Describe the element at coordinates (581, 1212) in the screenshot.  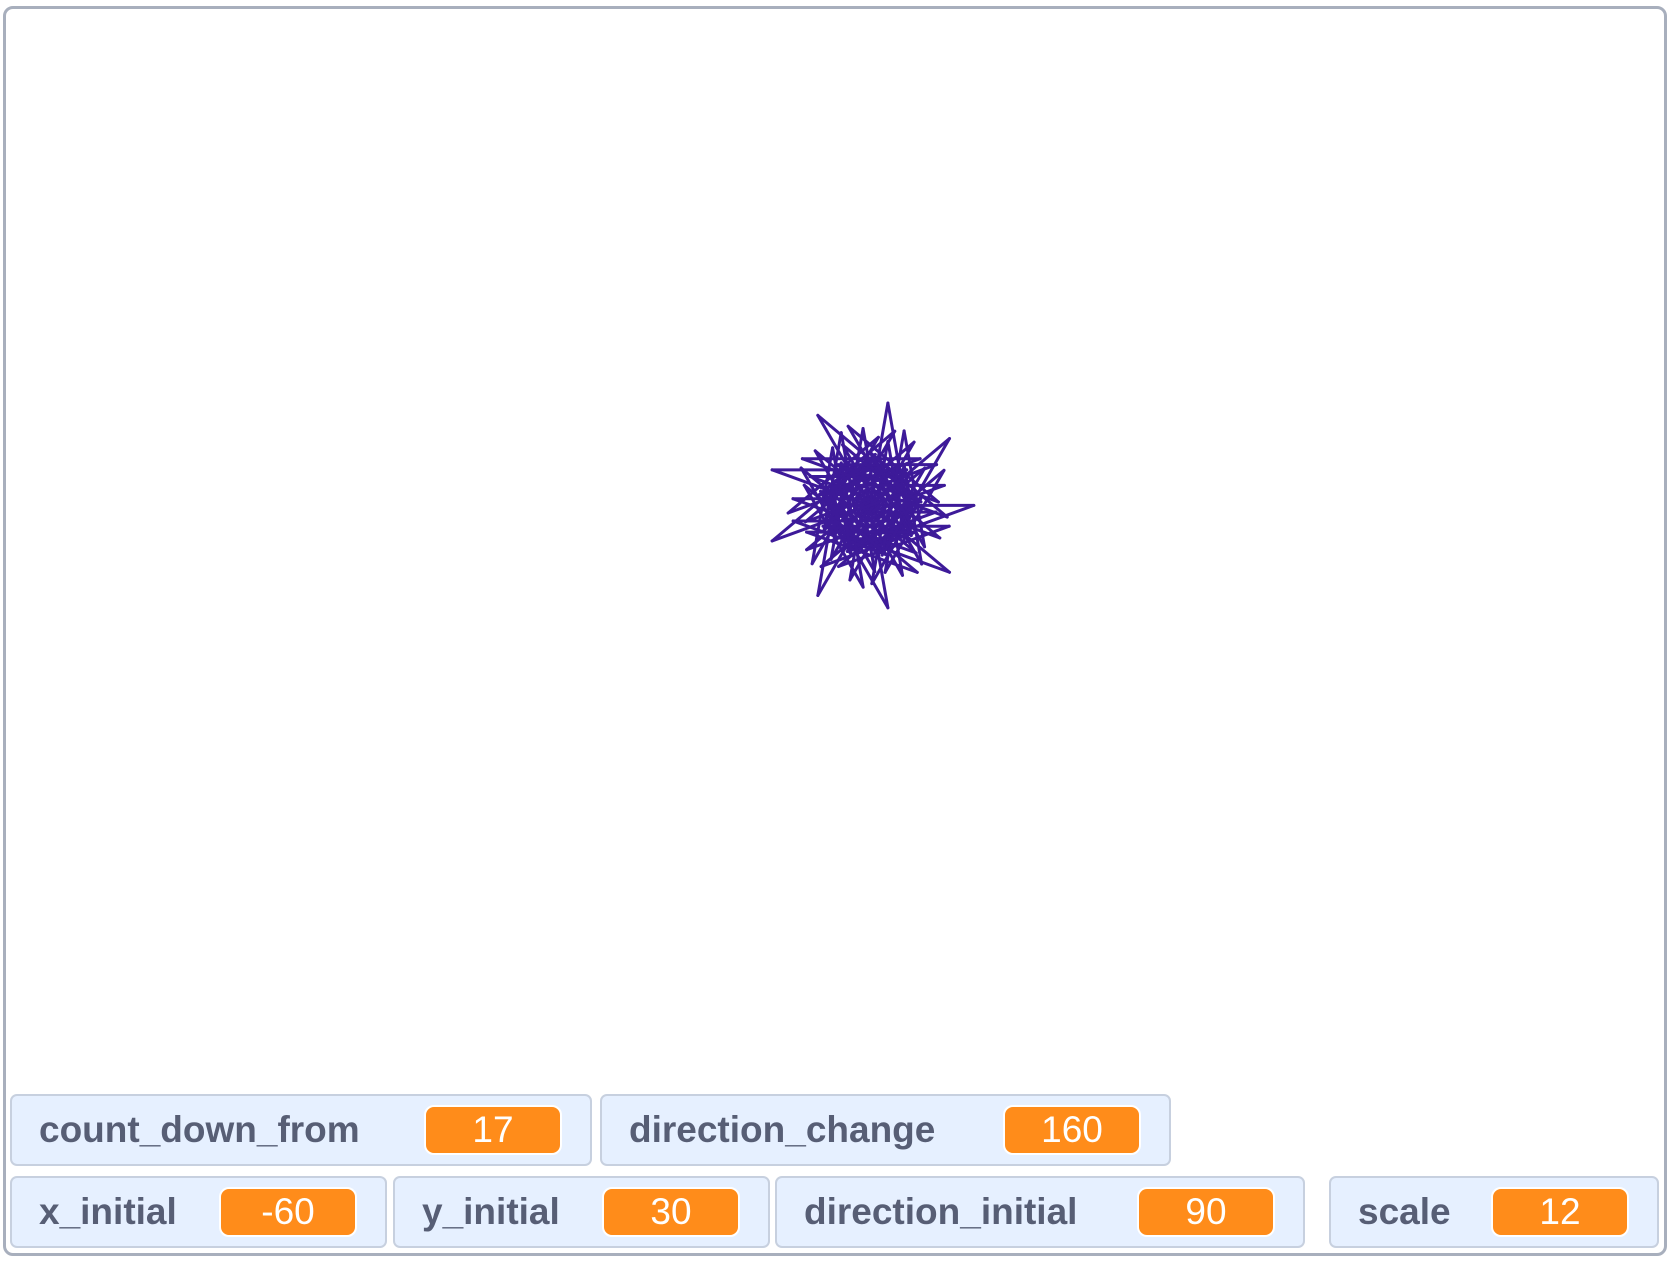
I see `monitor-y-initial: y_initial 30` at that location.